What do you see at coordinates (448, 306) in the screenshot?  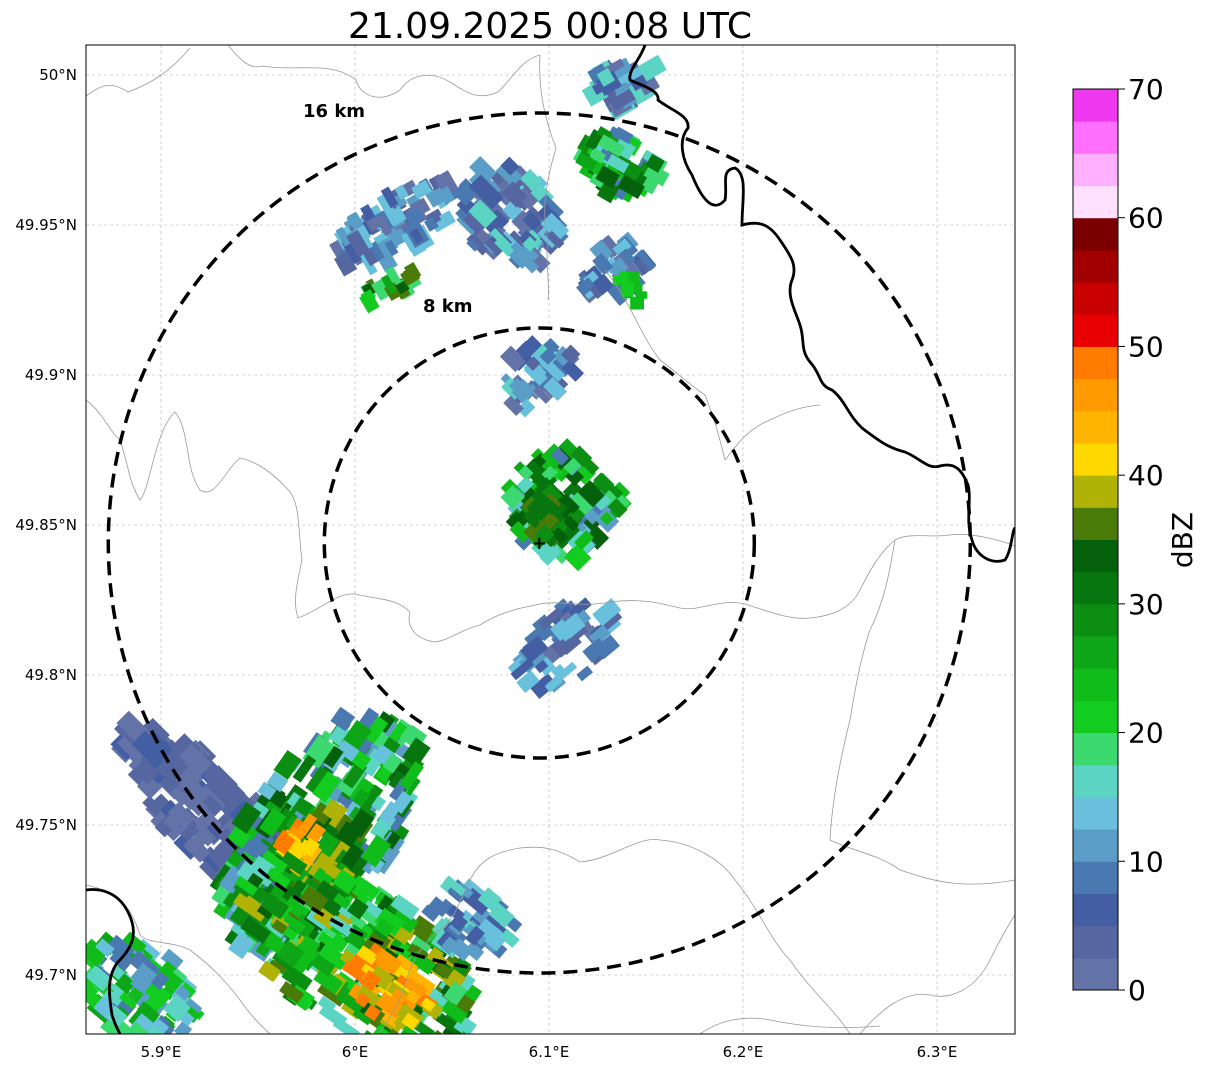 I see `range-ring-label: 8 km` at bounding box center [448, 306].